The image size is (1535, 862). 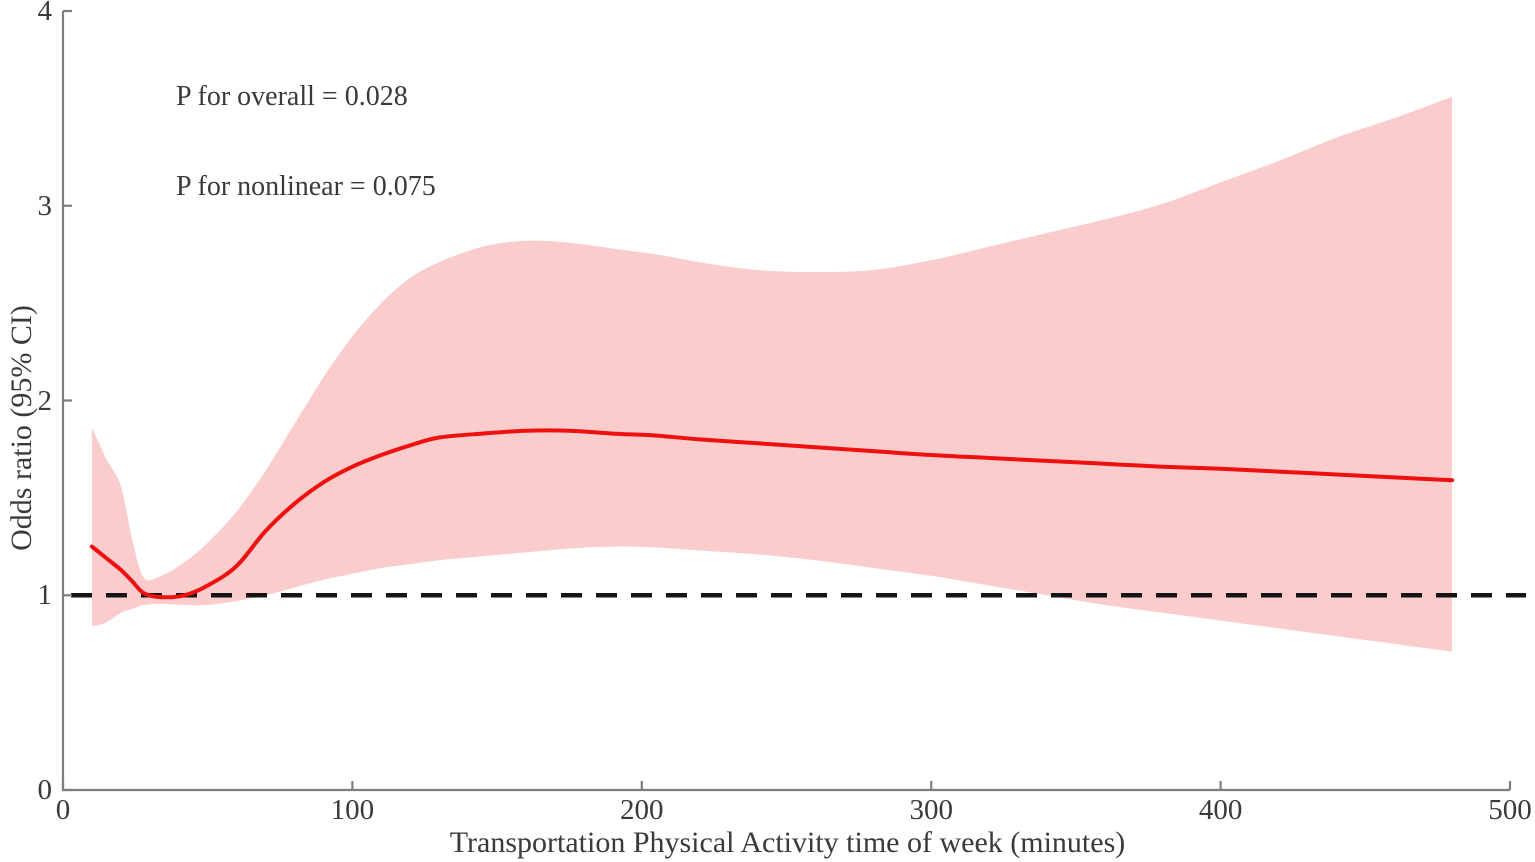 What do you see at coordinates (63, 810) in the screenshot?
I see `x-tick-label: 0` at bounding box center [63, 810].